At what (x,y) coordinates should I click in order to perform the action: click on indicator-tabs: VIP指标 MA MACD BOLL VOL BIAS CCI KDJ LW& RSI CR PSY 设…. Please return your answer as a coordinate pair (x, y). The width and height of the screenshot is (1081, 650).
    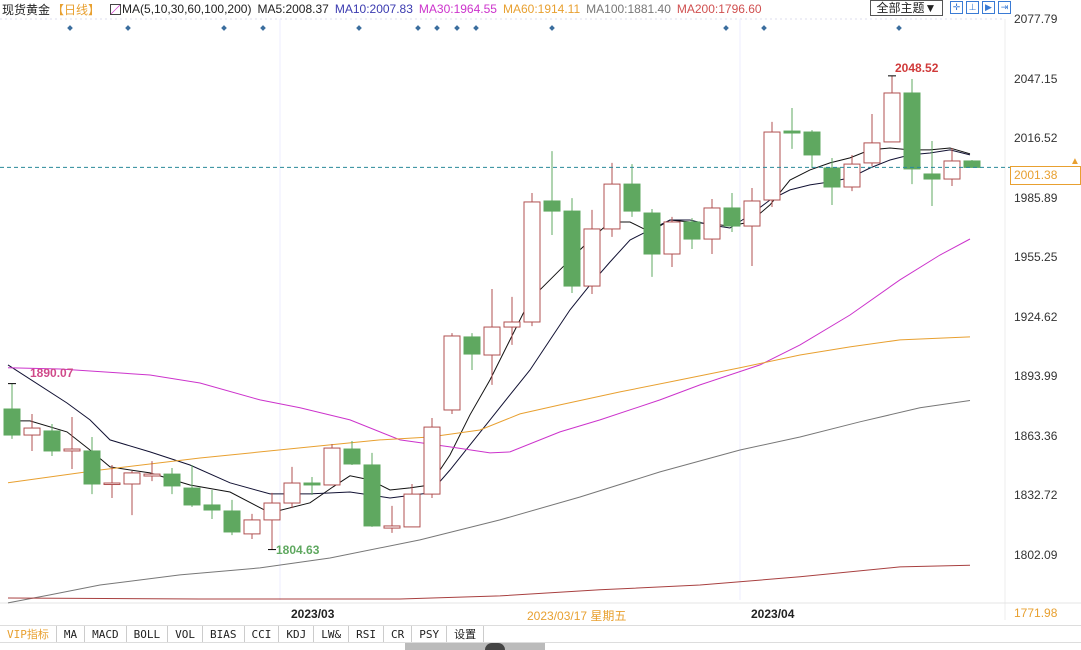
    Looking at the image, I should click on (540, 634).